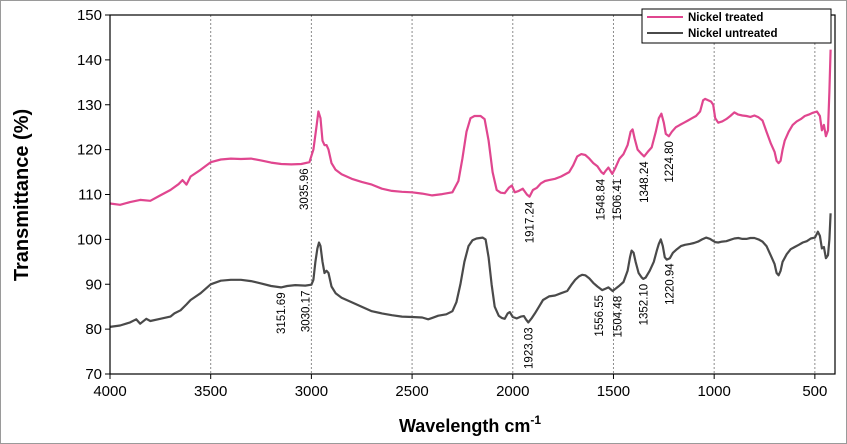 This screenshot has width=847, height=444. I want to click on y-tick-label-150: 150, so click(89, 15).